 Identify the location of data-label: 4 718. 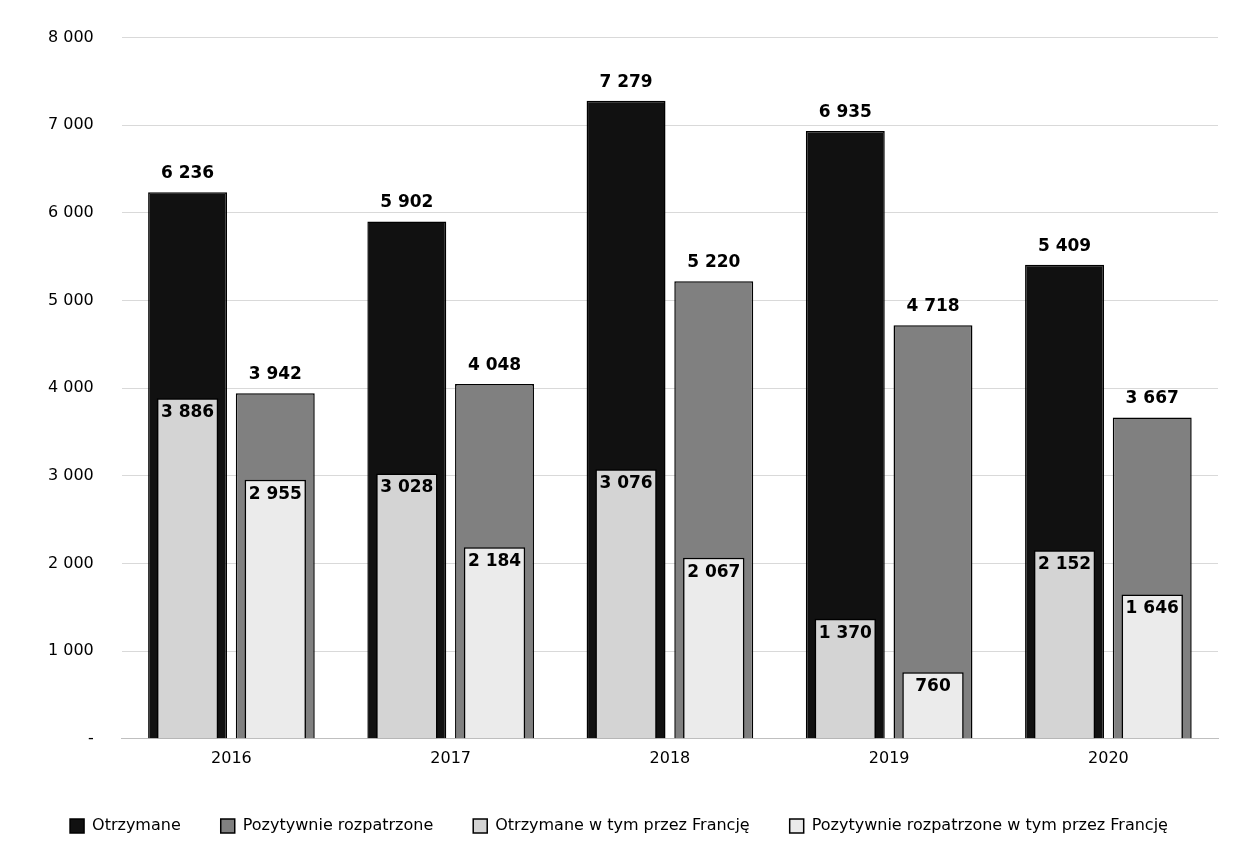
(933, 305).